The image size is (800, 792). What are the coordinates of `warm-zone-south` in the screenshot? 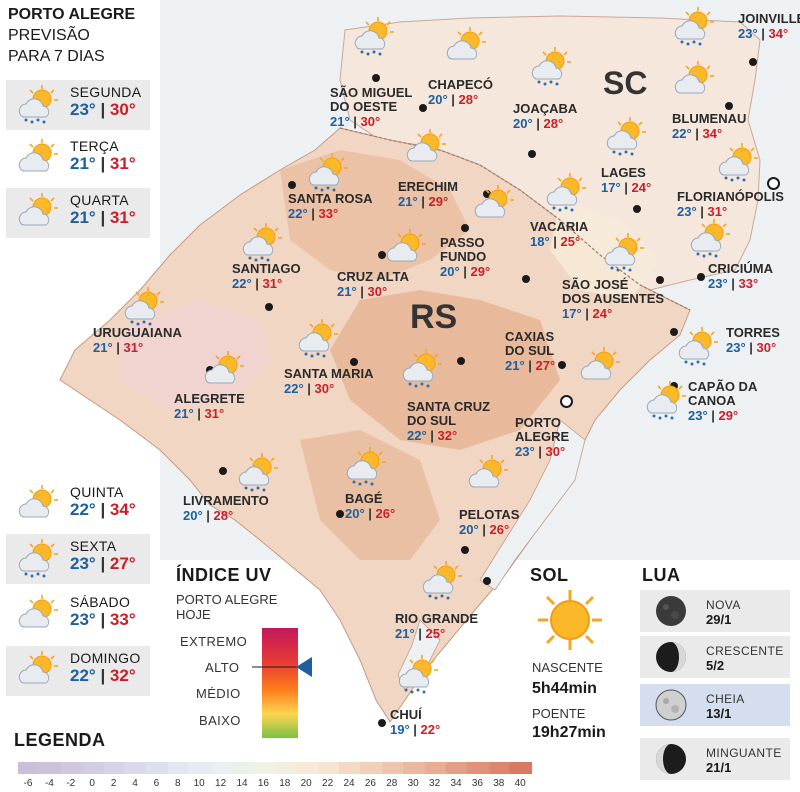 It's located at (370, 495).